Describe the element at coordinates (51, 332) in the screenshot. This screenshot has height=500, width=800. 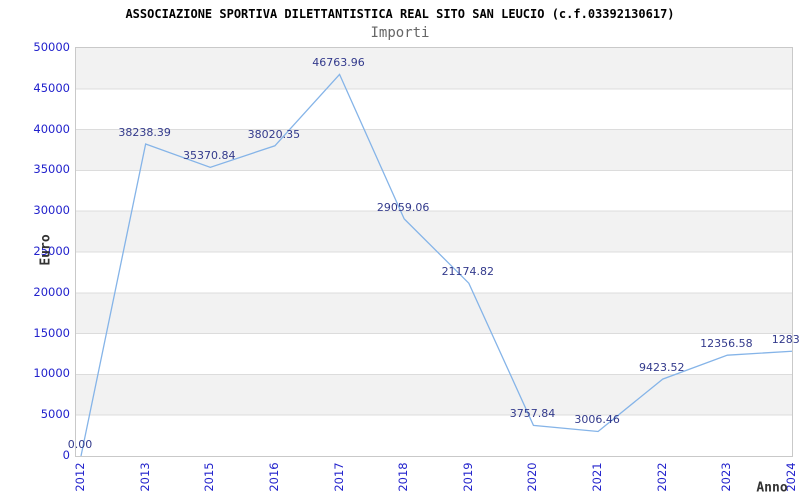
I see `y-tick-label: 15000` at that location.